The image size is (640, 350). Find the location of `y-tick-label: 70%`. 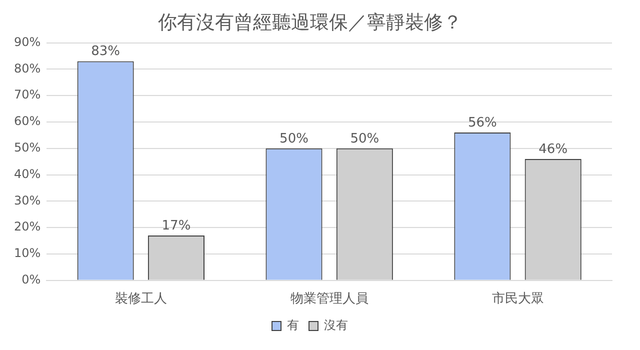

y-tick-label: 70% is located at coordinates (27, 95).